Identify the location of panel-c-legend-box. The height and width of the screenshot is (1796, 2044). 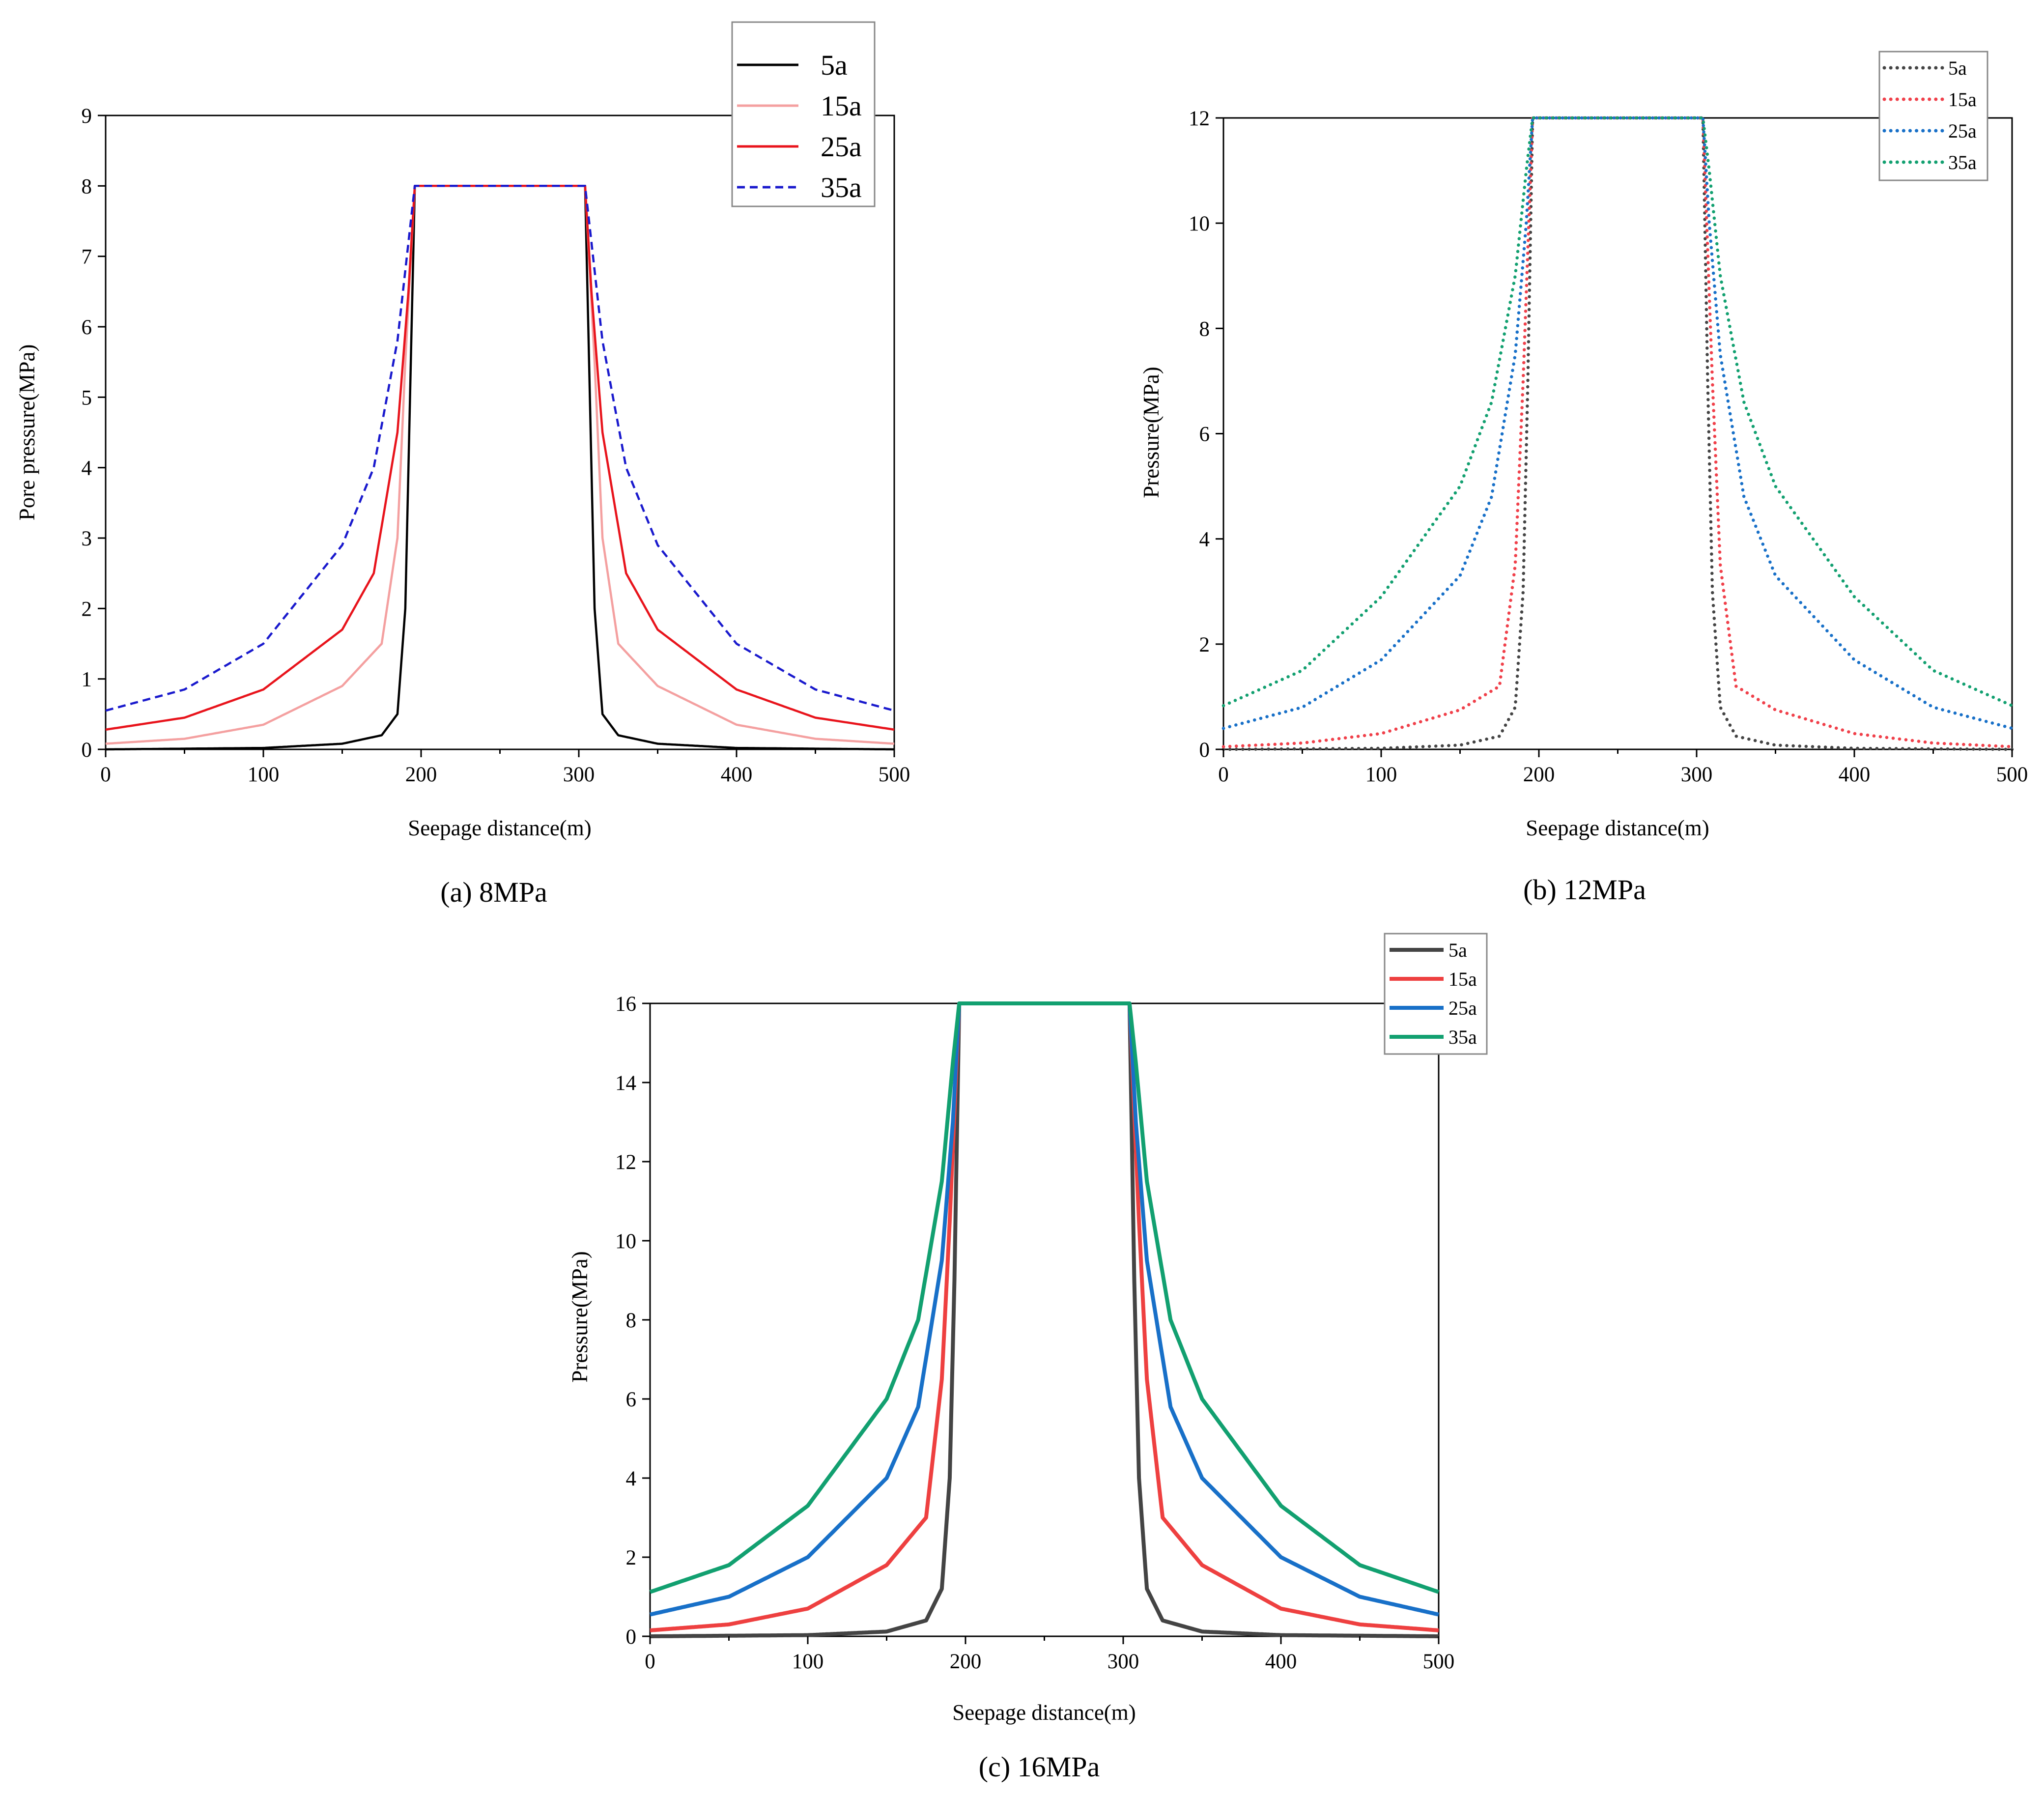
(1436, 994).